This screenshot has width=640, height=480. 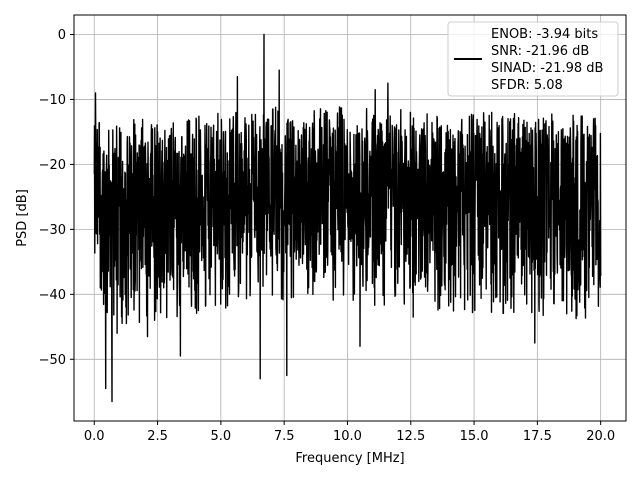 I want to click on x-tick-label: 17.5, so click(x=537, y=436).